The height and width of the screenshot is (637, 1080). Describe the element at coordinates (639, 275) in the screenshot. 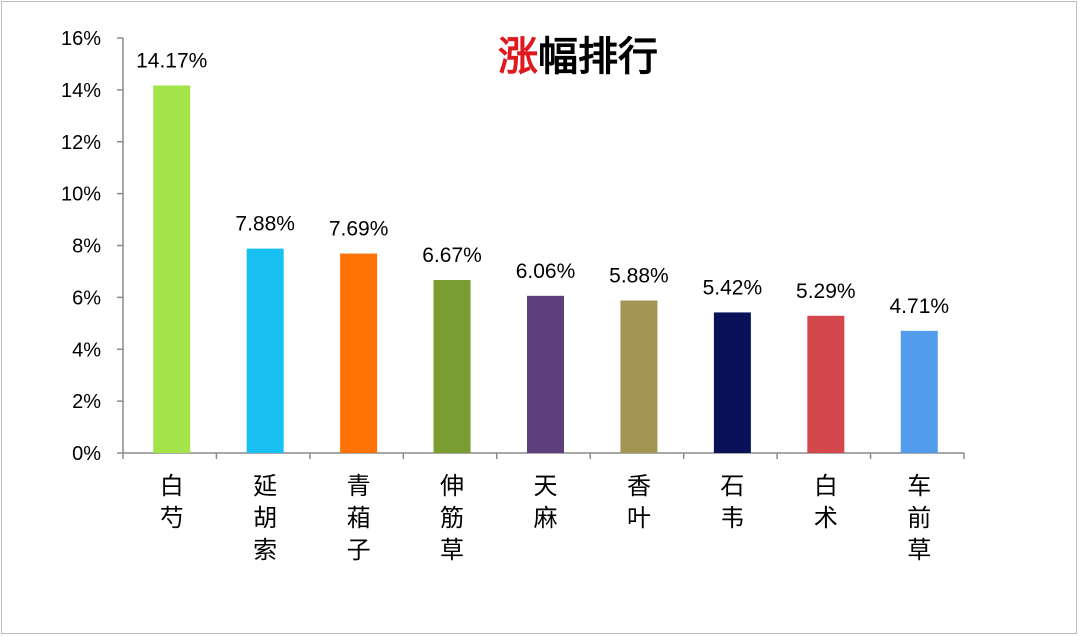

I see `data-label: 5.88%` at that location.